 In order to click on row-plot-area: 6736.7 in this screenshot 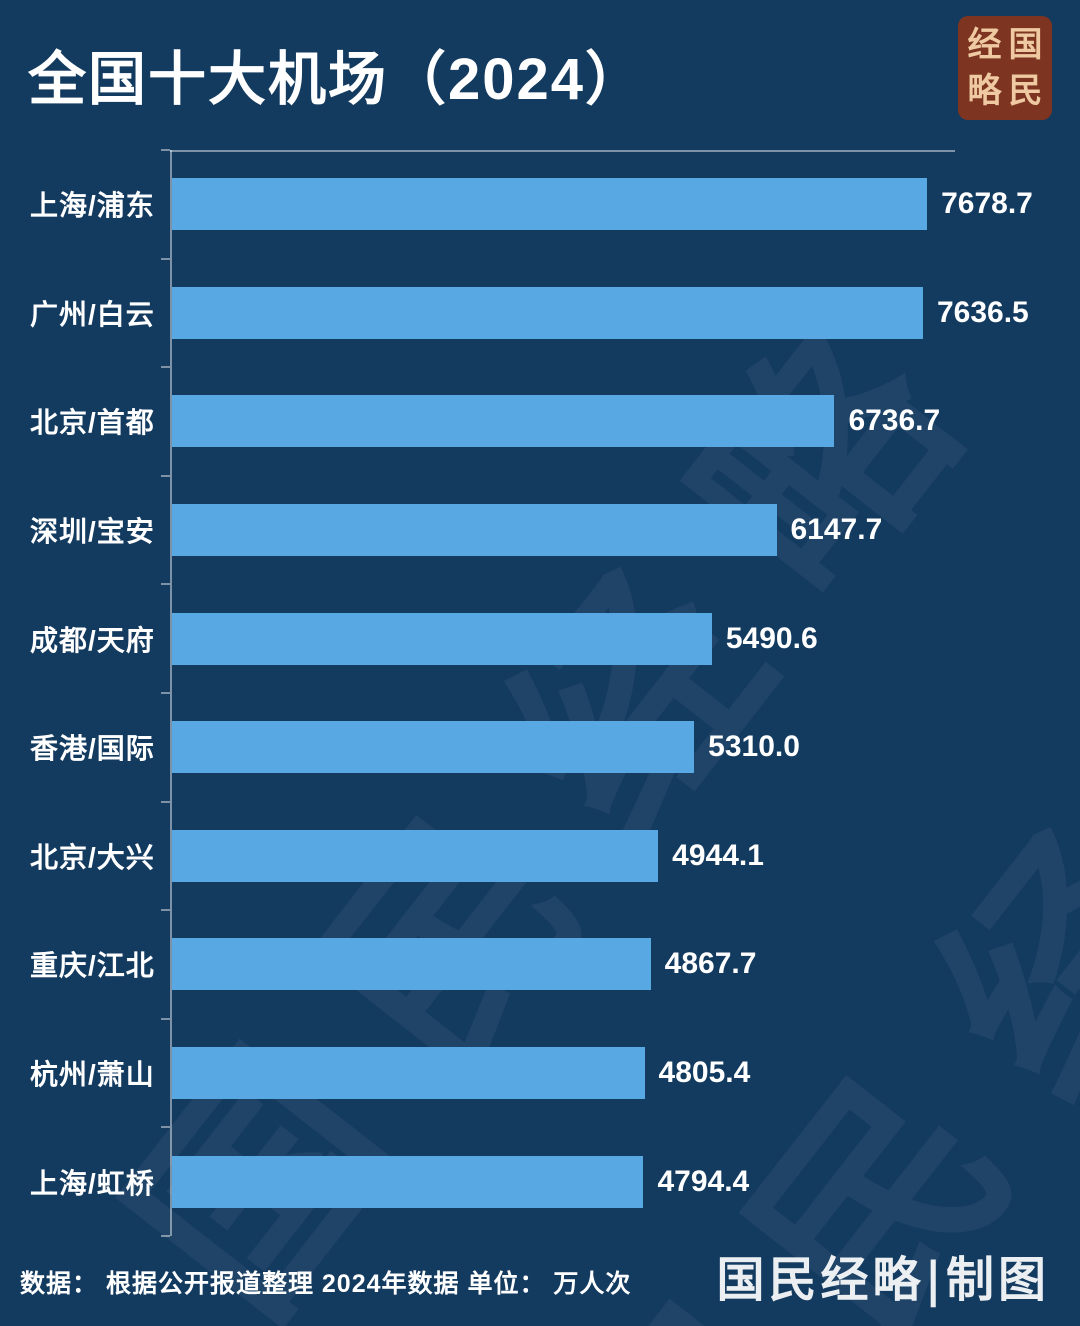, I will do `click(605, 421)`.